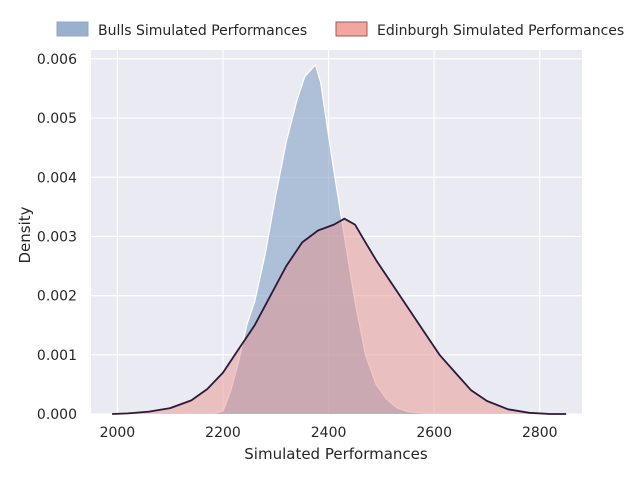 This screenshot has height=484, width=640. Describe the element at coordinates (500, 31) in the screenshot. I see `legend-label-edinburgh: Edinburgh Simulated Performances` at that location.